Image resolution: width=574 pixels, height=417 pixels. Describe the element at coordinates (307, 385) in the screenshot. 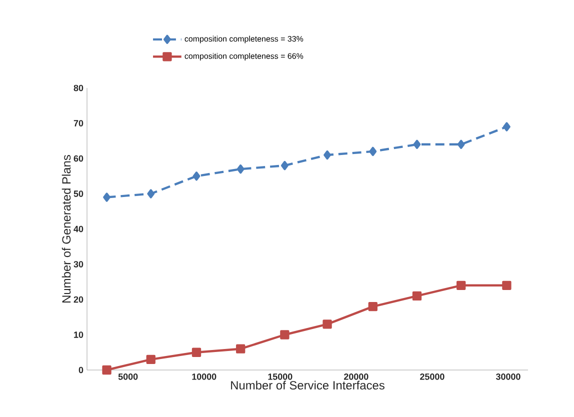

I see `x-axis-title: Number of Service Interfaces` at that location.